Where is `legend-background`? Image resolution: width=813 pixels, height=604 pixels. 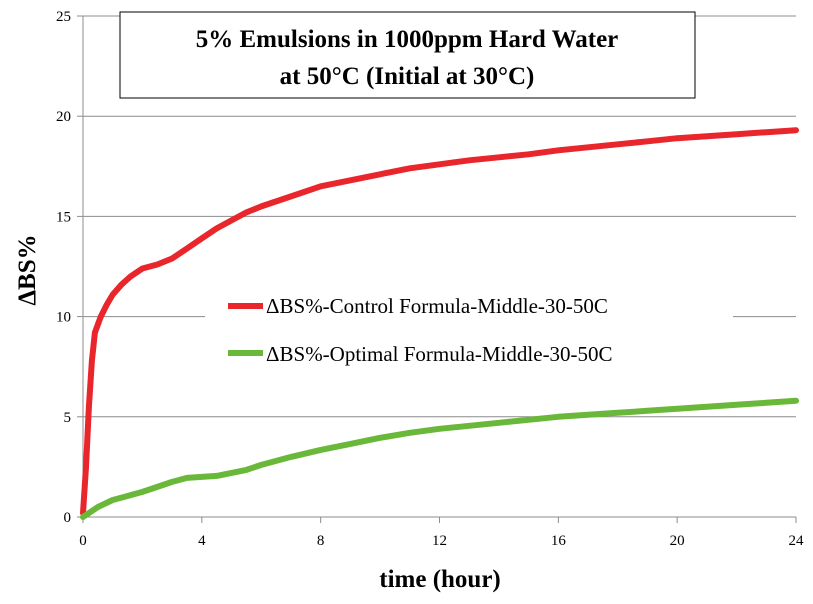 legend-background is located at coordinates (469, 331).